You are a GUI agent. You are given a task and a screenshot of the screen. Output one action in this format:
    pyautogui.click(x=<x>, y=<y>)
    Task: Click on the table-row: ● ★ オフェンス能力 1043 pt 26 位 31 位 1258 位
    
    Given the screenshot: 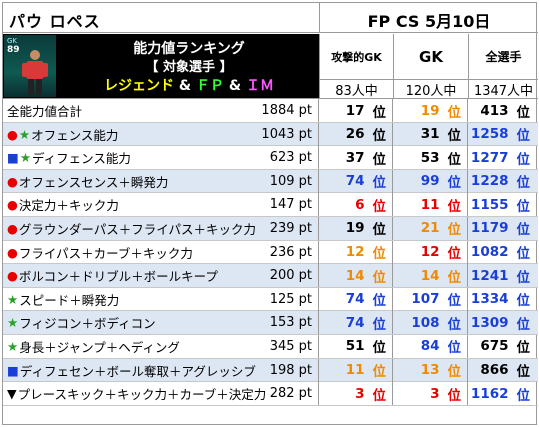 What is the action you would take?
    pyautogui.click(x=270, y=134)
    